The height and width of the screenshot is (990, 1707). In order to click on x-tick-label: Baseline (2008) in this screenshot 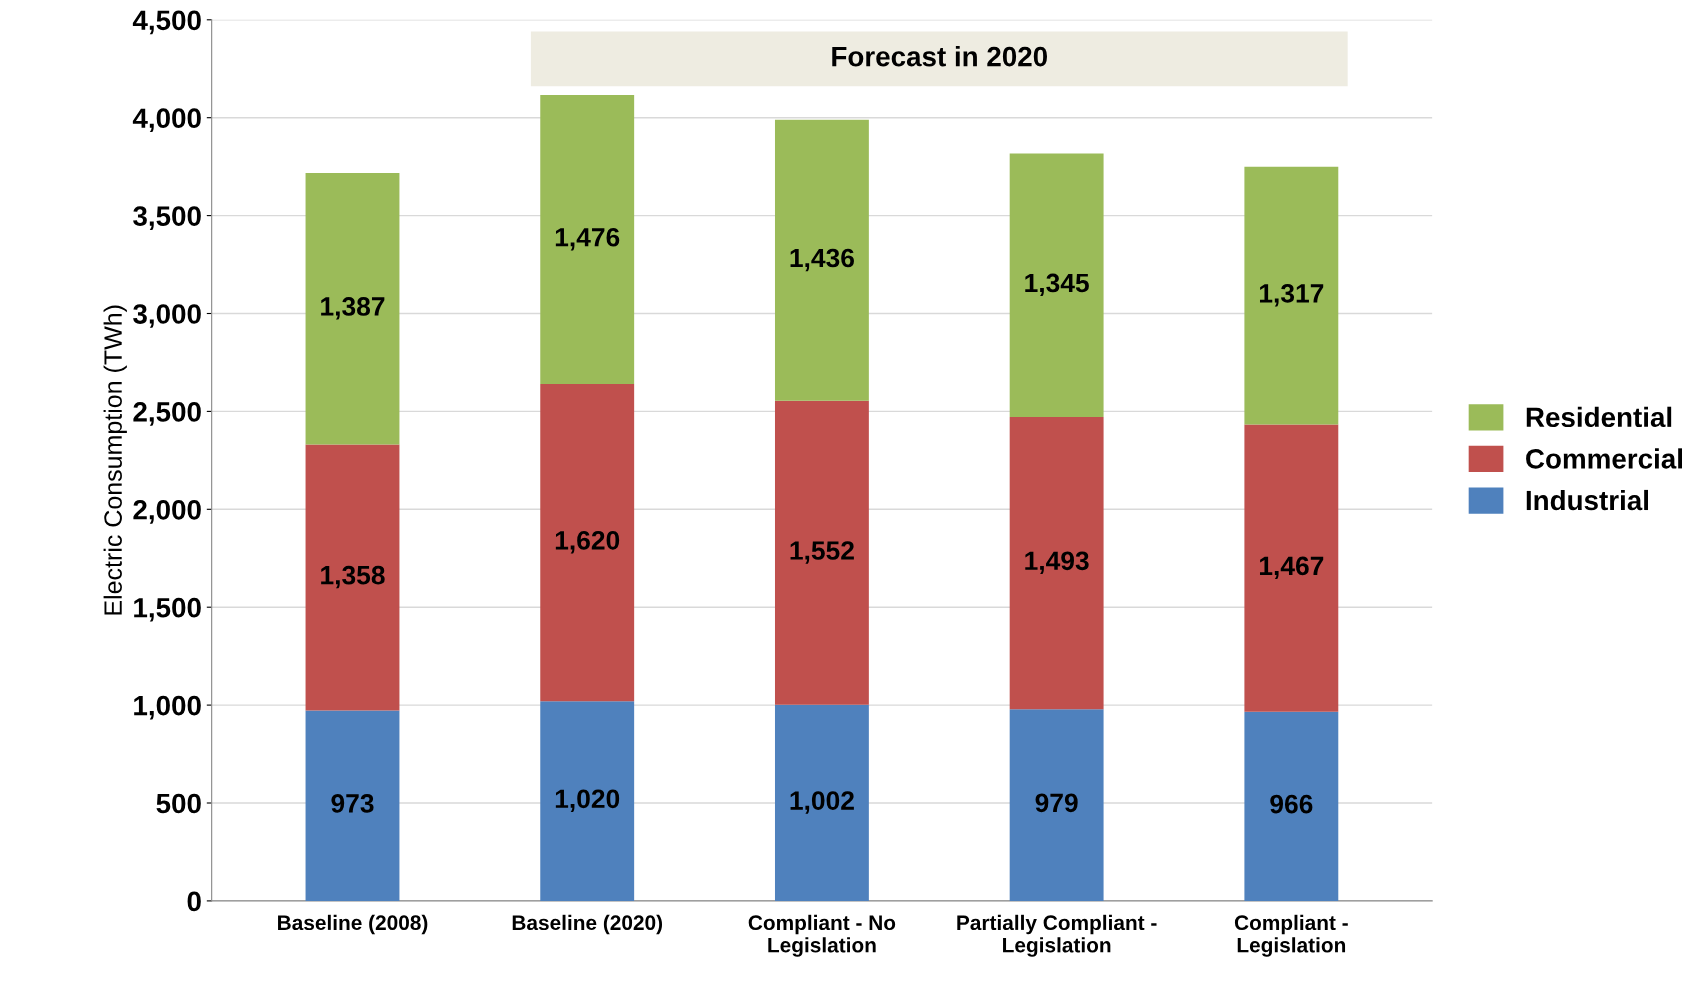, I will do `click(353, 924)`.